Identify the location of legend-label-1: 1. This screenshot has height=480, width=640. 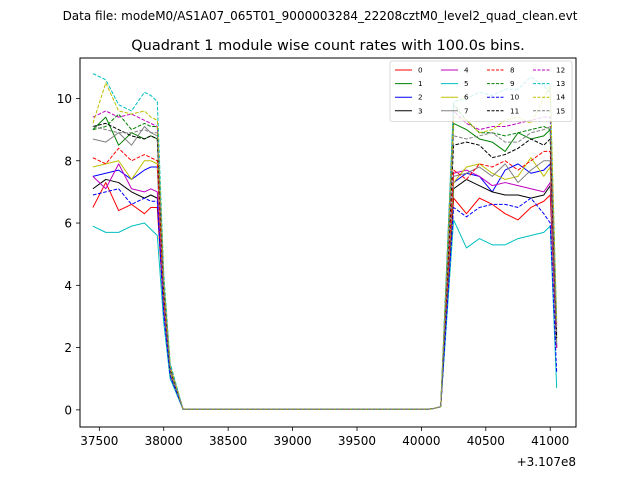
(420, 83).